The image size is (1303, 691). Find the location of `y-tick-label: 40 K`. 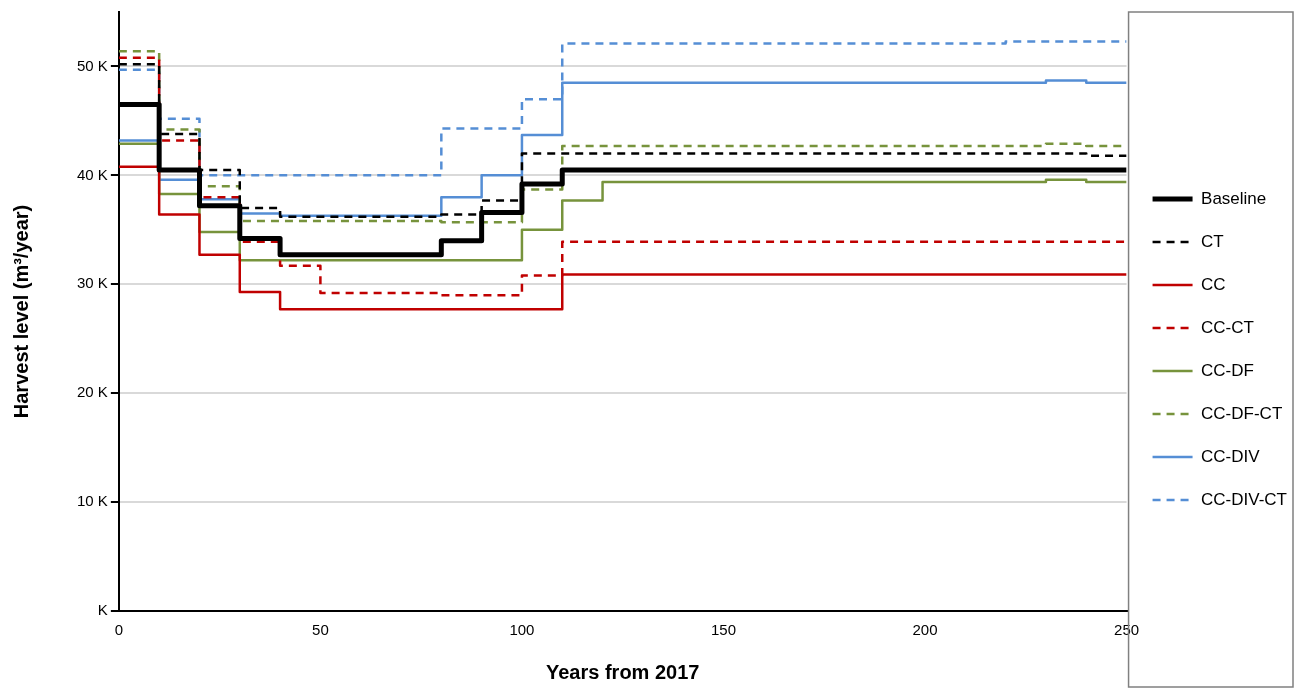

y-tick-label: 40 K is located at coordinates (92, 174).